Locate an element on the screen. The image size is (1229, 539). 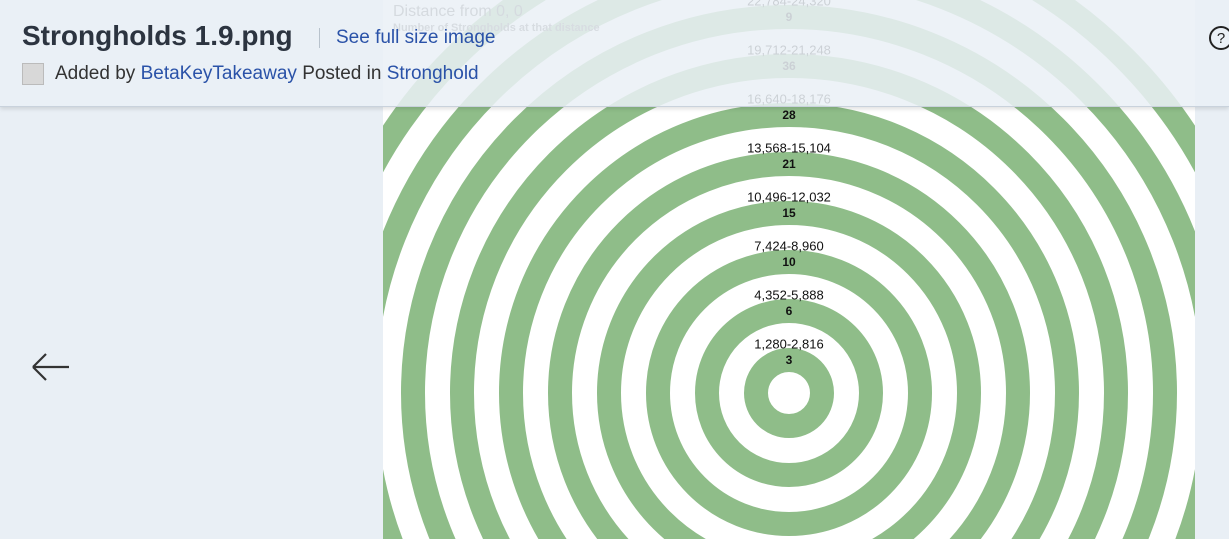
ring-distance: 10,496-12,032 is located at coordinates (789, 196).